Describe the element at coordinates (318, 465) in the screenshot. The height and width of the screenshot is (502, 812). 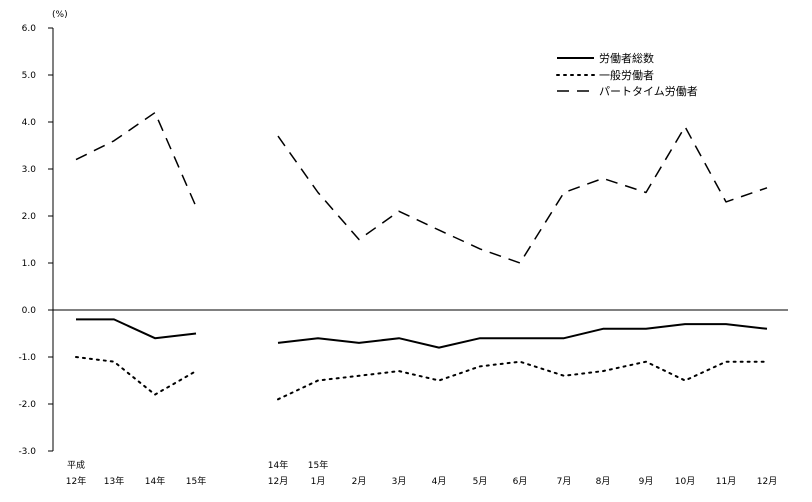
I see `x-label-top: 15年` at that location.